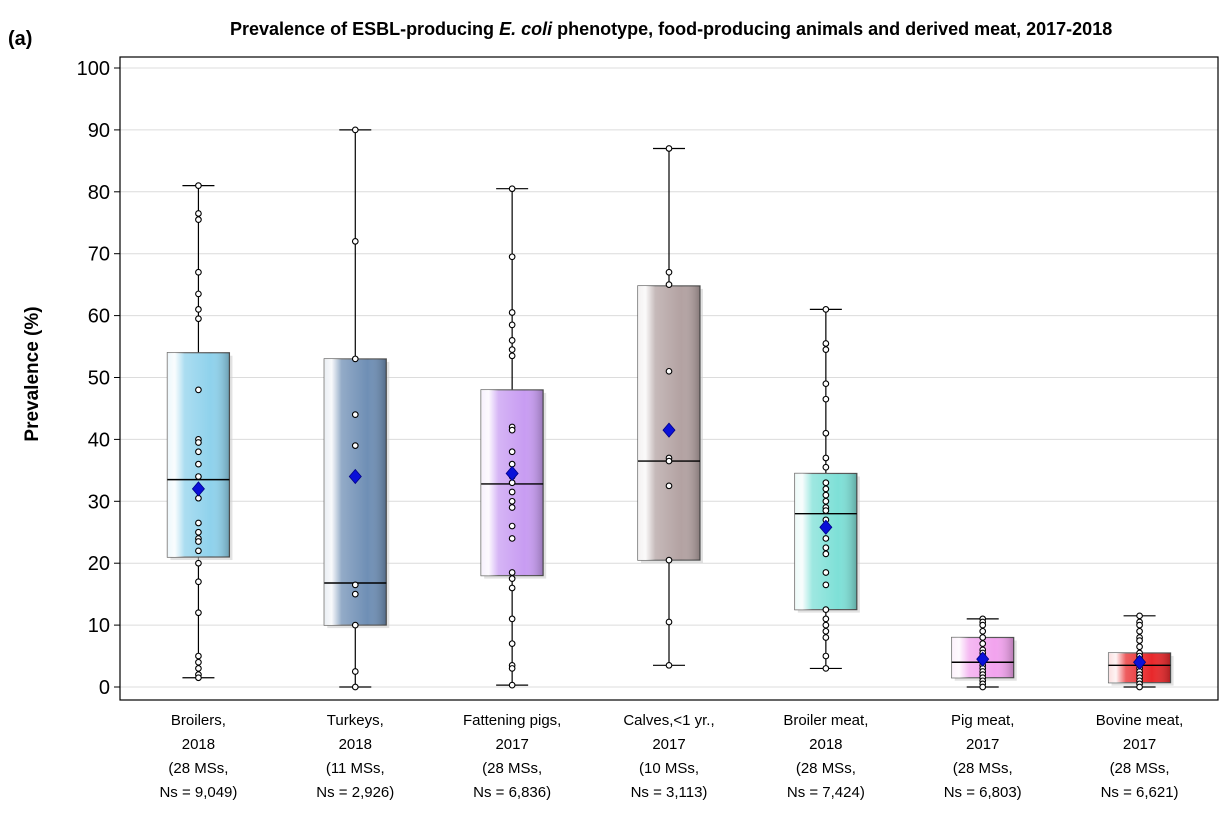  What do you see at coordinates (355, 768) in the screenshot?
I see `category-label-line: (11 MSs,` at bounding box center [355, 768].